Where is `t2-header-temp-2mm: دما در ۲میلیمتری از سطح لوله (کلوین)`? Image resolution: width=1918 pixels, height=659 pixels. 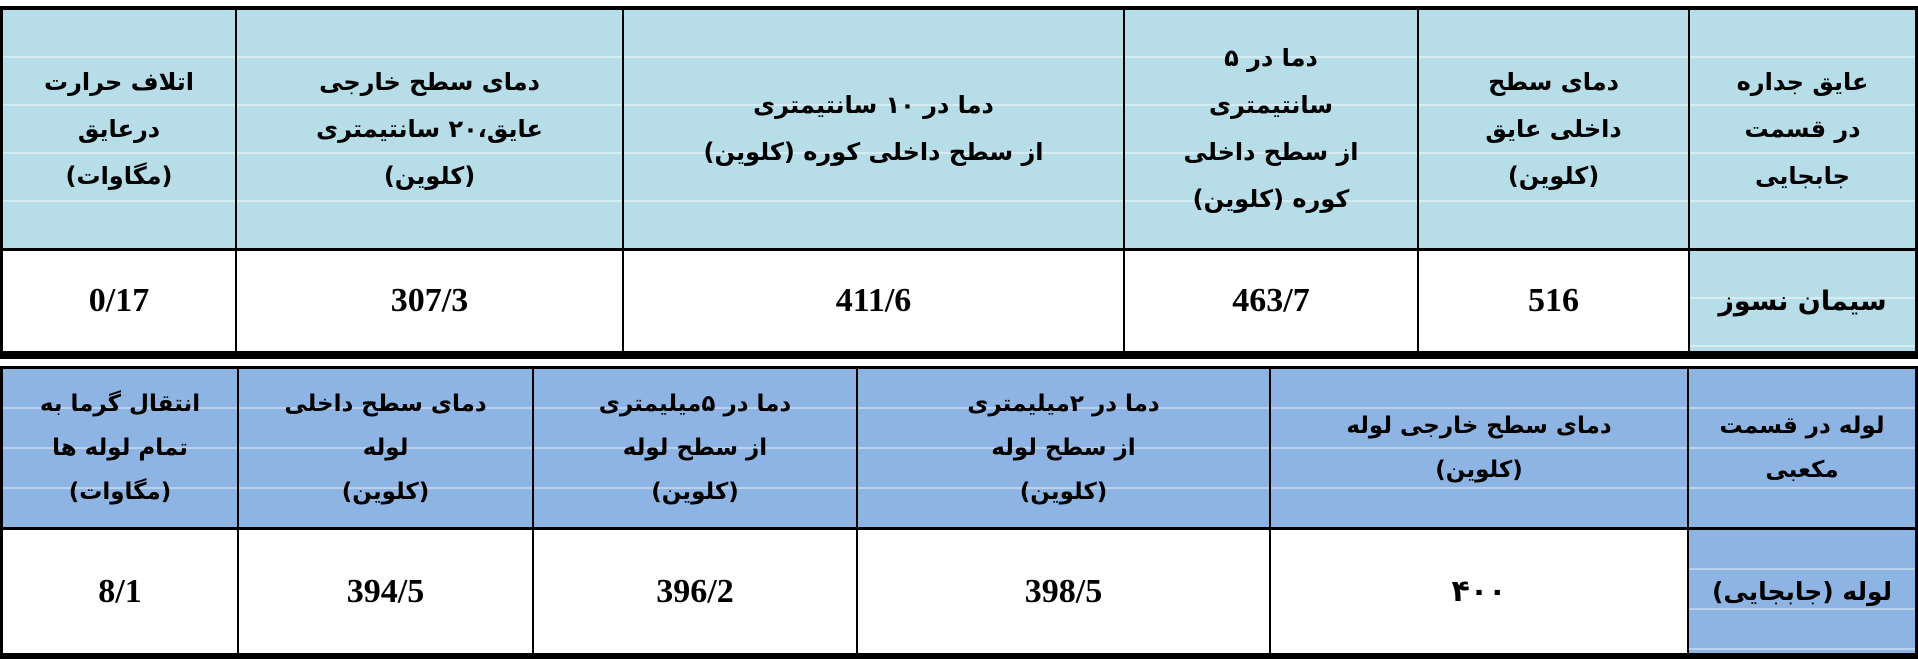
t2-header-temp-2mm: دما در ۲میلیمتری از سطح لوله (کلوین) is located at coordinates (1063, 448).